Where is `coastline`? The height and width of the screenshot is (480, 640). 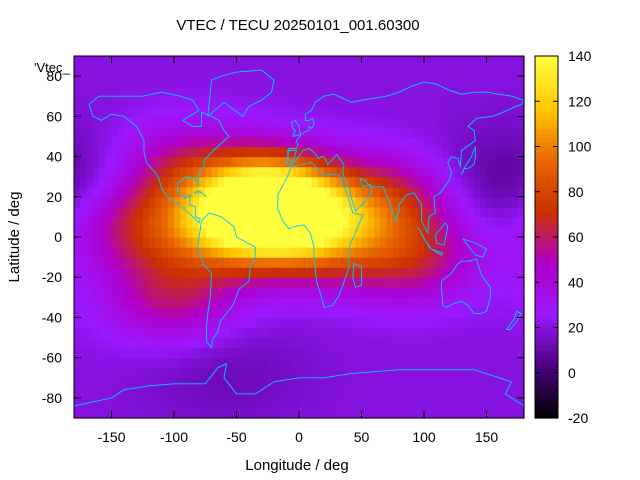 coastline is located at coordinates (292, 158).